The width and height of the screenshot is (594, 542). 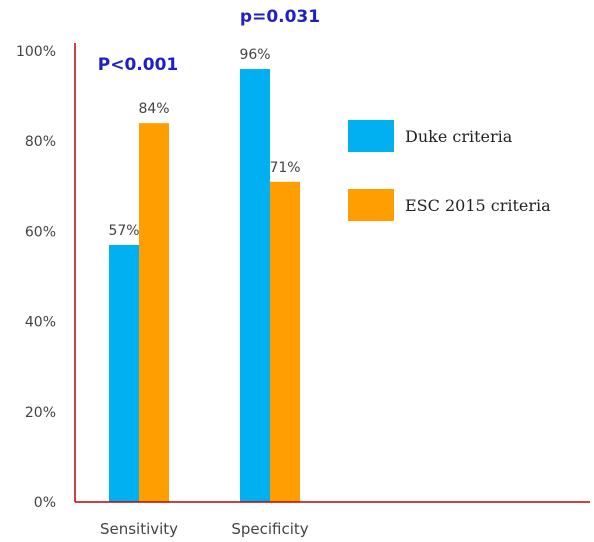 What do you see at coordinates (284, 168) in the screenshot?
I see `data-label: 71%` at bounding box center [284, 168].